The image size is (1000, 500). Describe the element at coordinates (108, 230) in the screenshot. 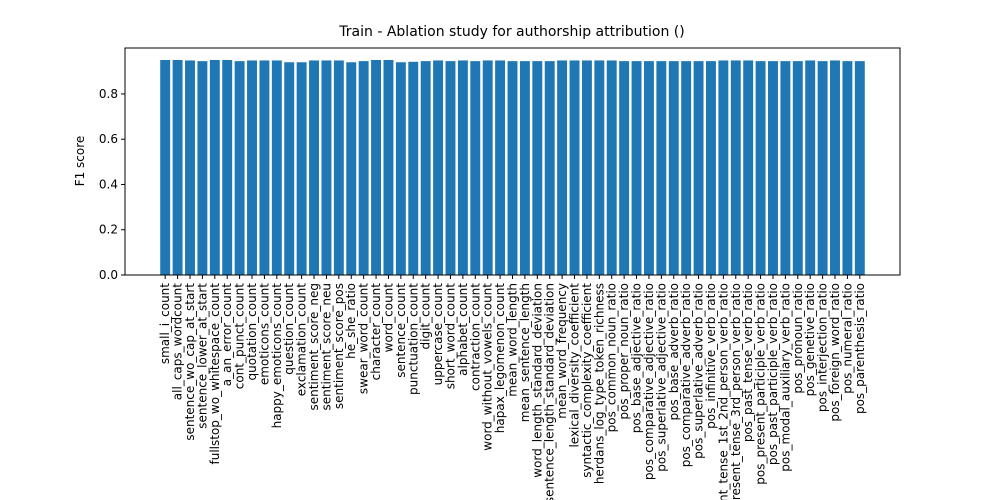

I see `y-tick-label: 0.2` at that location.